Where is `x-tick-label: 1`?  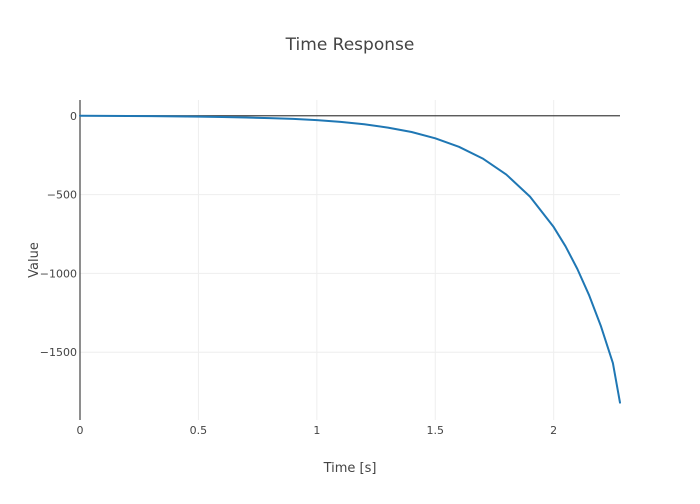 x-tick-label: 1 is located at coordinates (316, 430).